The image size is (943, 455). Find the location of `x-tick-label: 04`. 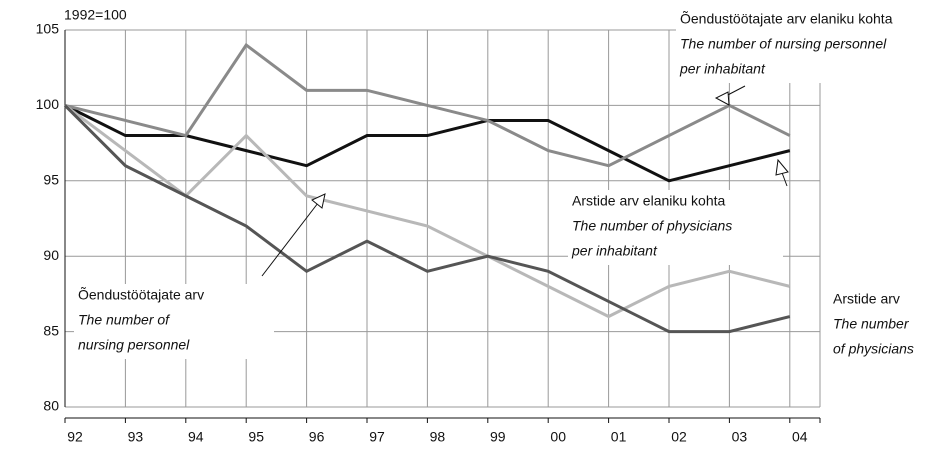

x-tick-label: 04 is located at coordinates (800, 437).